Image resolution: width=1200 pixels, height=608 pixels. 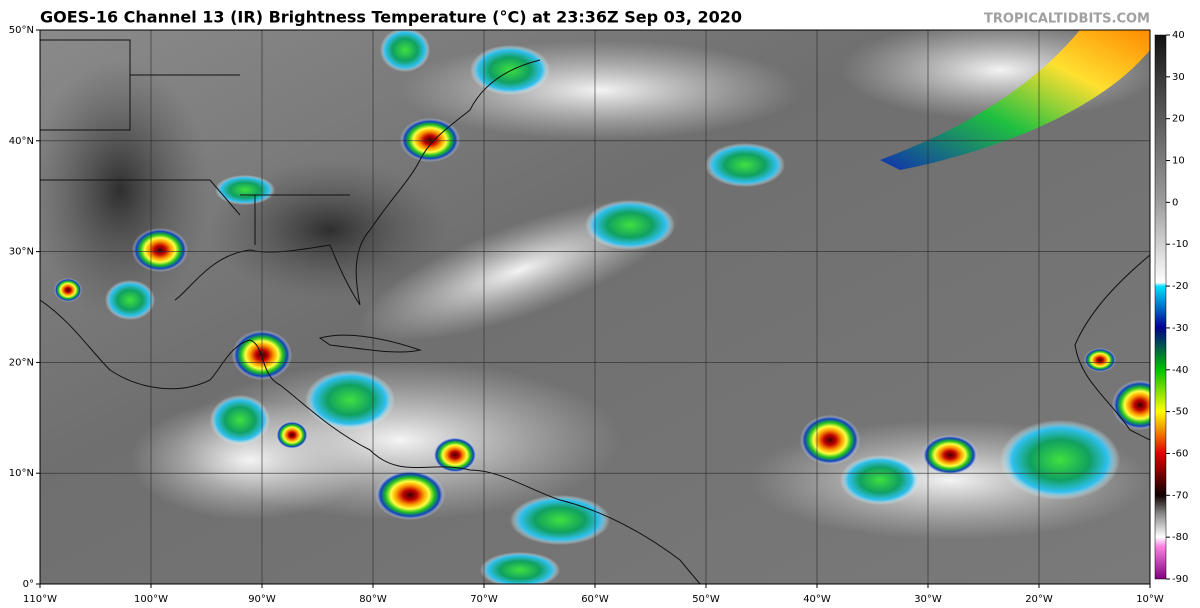 What do you see at coordinates (1150, 599) in the screenshot?
I see `lon-label: 10°W` at bounding box center [1150, 599].